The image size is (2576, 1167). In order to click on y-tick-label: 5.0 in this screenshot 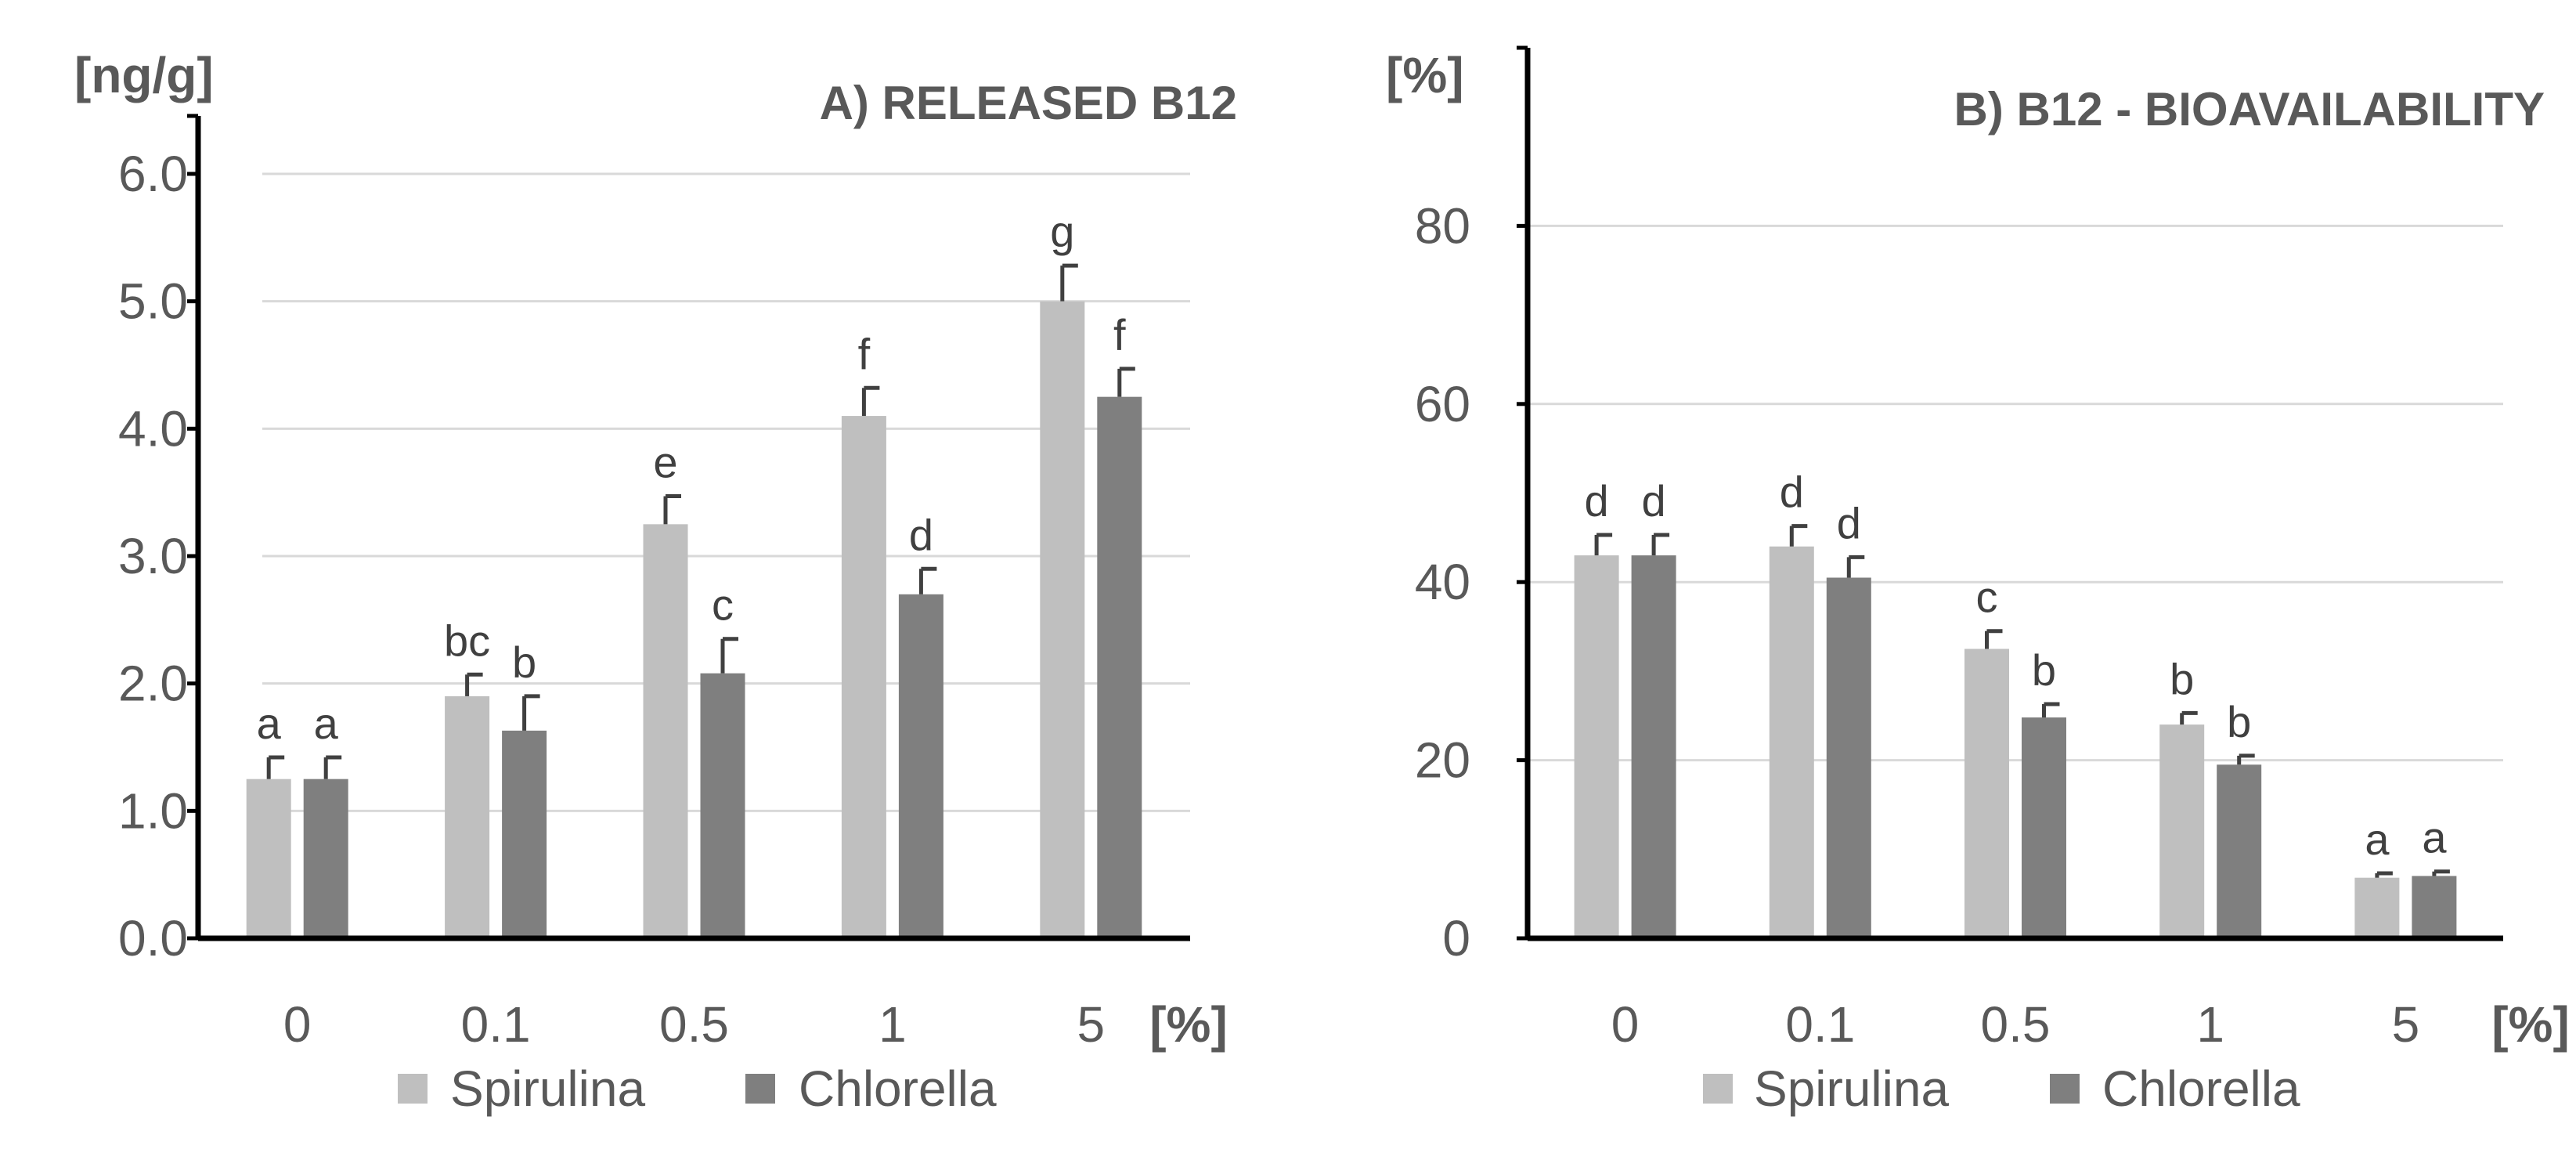, I will do `click(153, 301)`.